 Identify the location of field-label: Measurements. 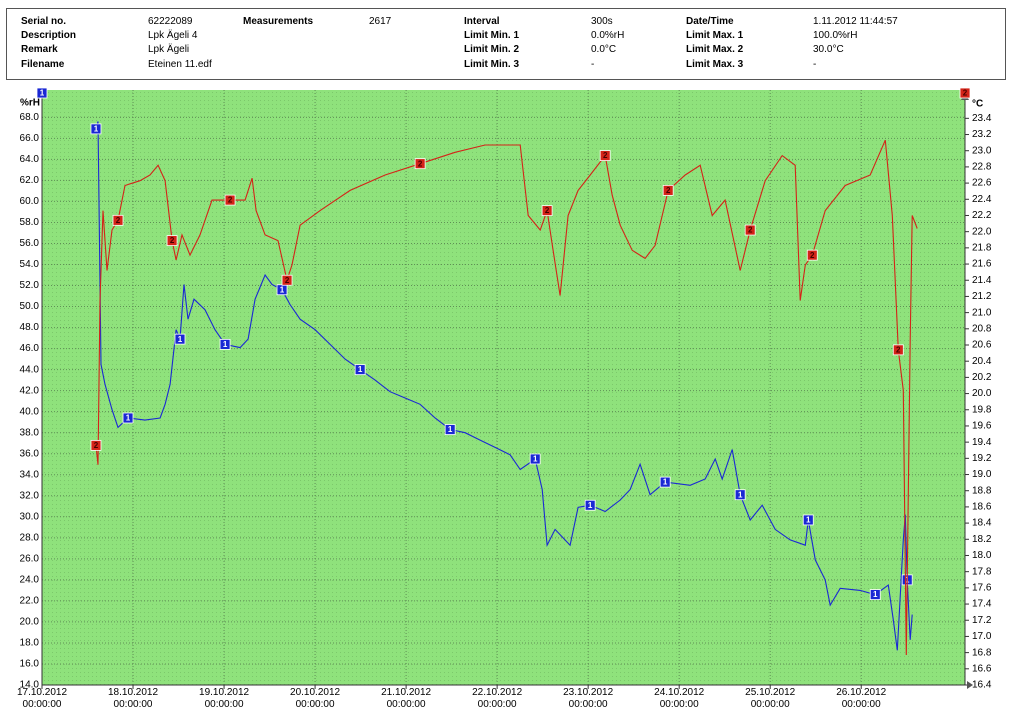
(278, 21).